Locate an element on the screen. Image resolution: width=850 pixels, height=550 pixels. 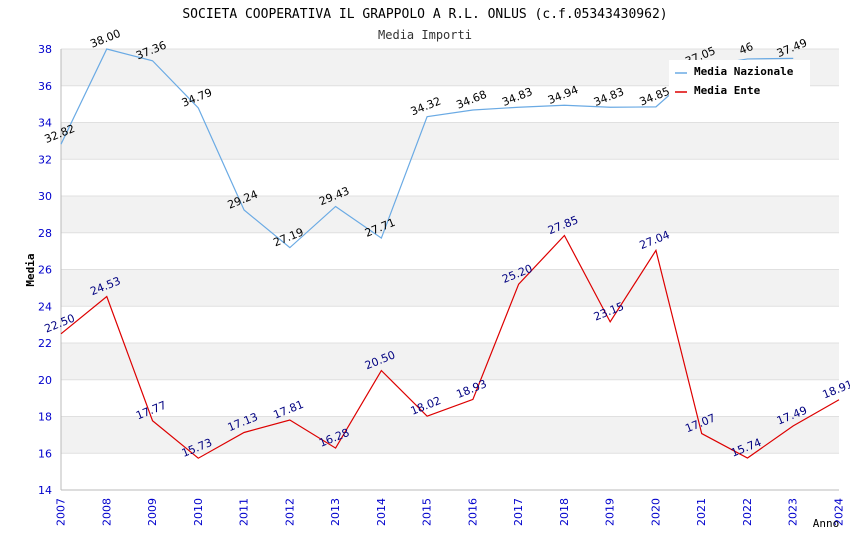
x-tick-label: 2018 is located at coordinates (564, 512).